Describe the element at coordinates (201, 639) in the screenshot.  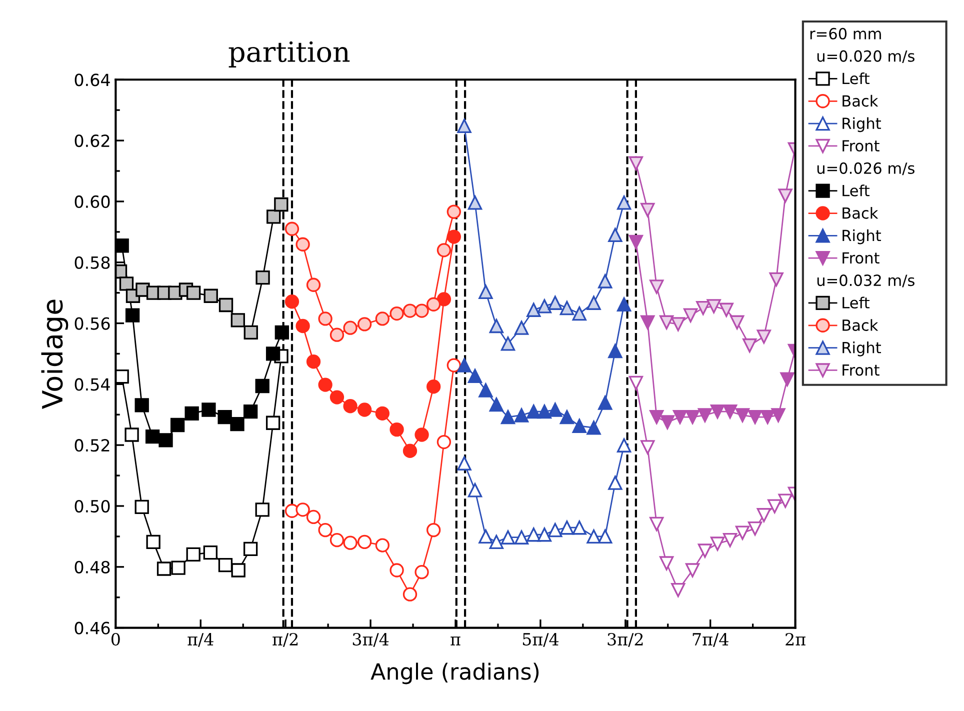
I see `x-tick-label: π/4` at that location.